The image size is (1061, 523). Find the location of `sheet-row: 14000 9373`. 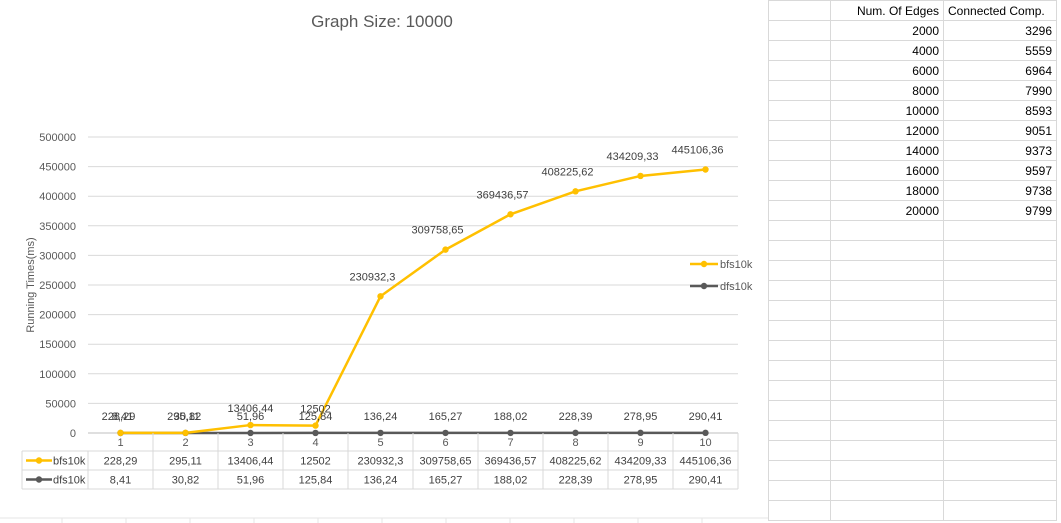

sheet-row: 14000 9373 is located at coordinates (912, 150).